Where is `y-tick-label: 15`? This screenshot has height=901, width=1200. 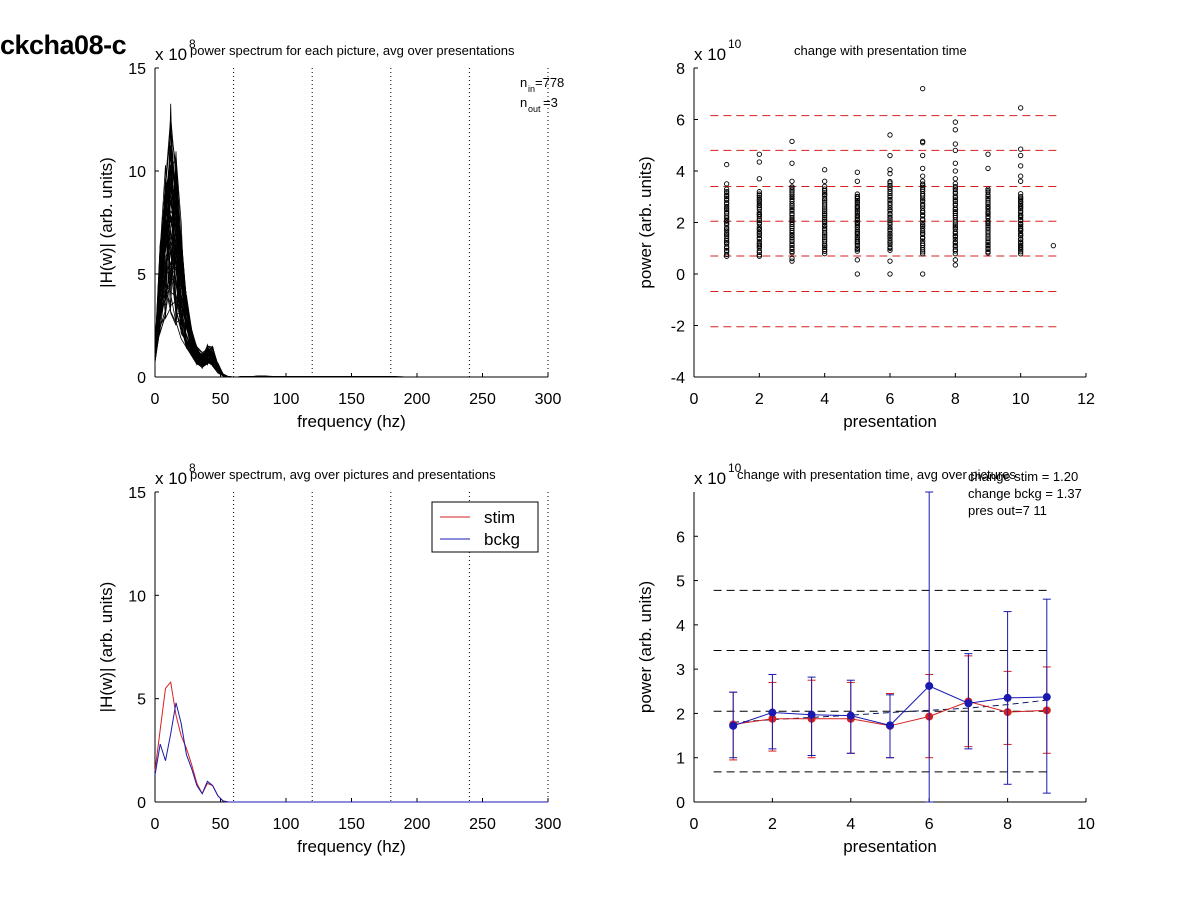
y-tick-label: 15 is located at coordinates (137, 493).